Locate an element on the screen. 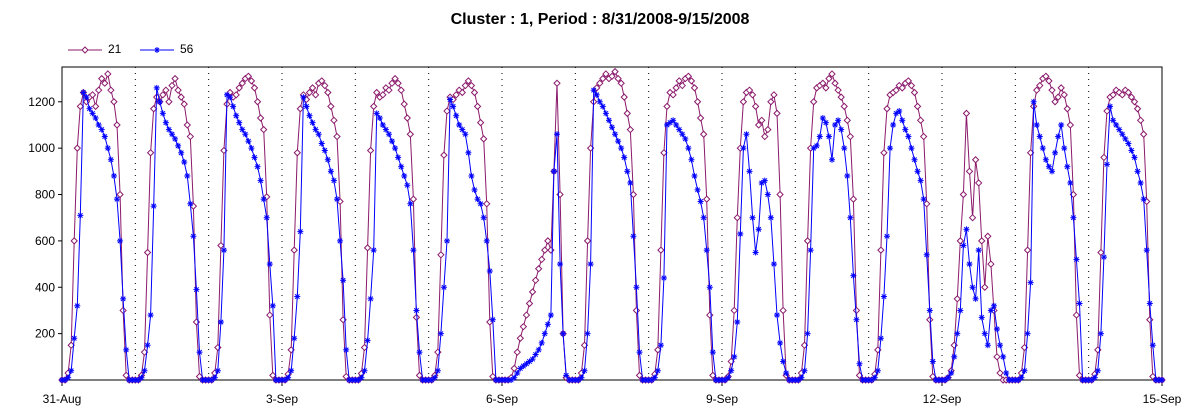  y-tick-label-800: 800 is located at coordinates (45, 195).